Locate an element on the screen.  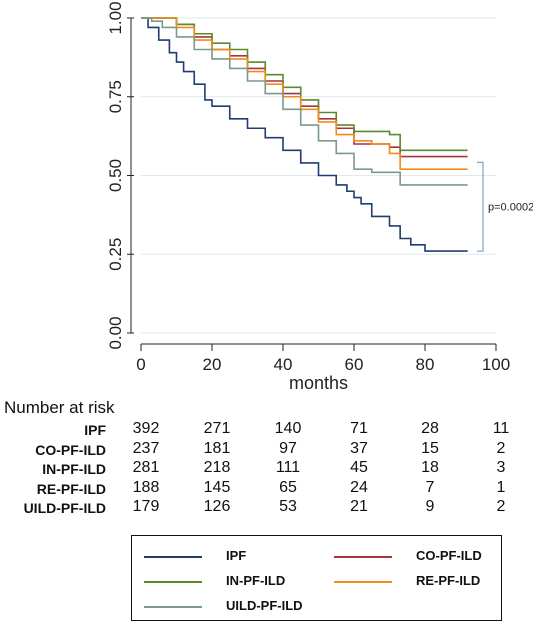
risk-value: 15 is located at coordinates (430, 448).